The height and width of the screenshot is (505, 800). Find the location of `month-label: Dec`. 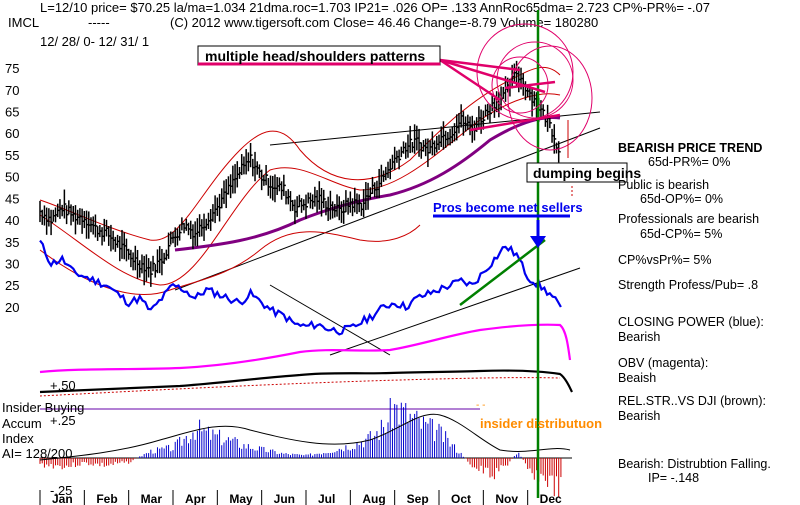

month-label: Dec is located at coordinates (551, 498).